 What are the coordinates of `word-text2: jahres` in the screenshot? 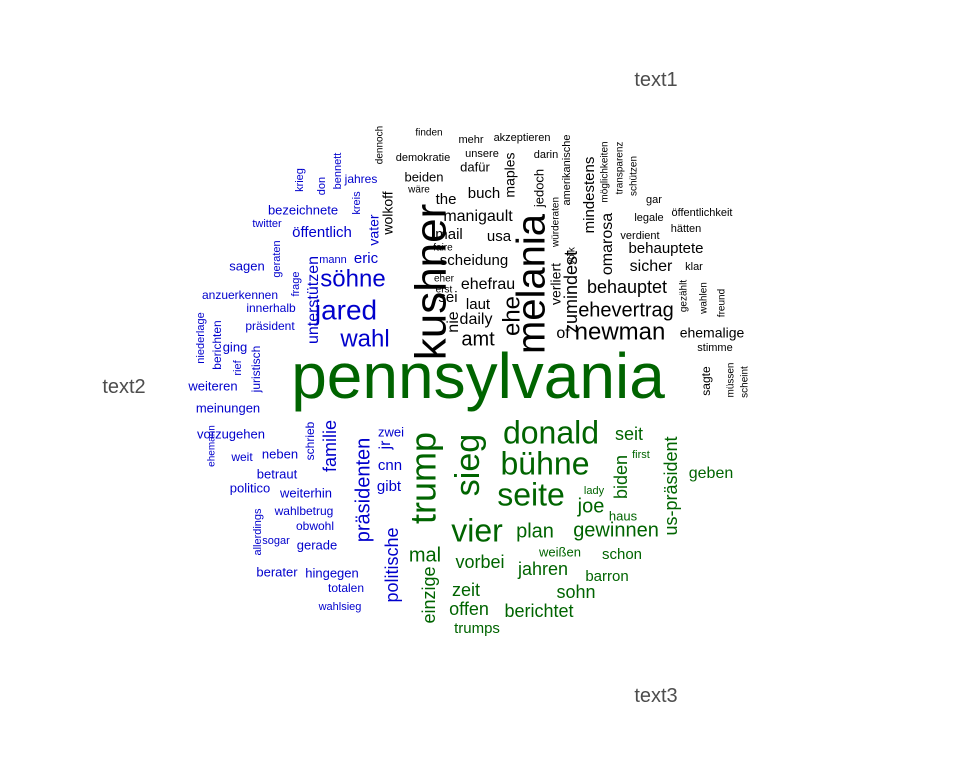 It's located at (361, 179).